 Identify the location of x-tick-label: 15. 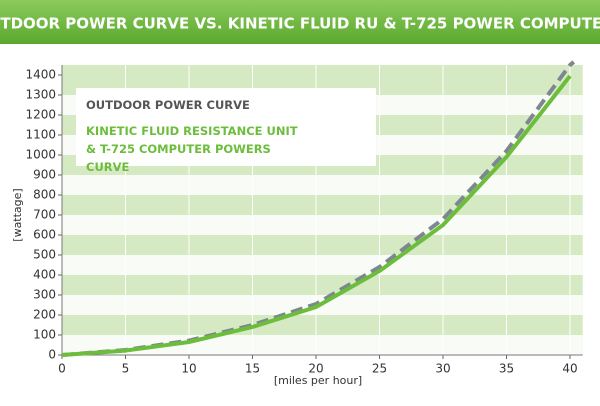
(252, 369).